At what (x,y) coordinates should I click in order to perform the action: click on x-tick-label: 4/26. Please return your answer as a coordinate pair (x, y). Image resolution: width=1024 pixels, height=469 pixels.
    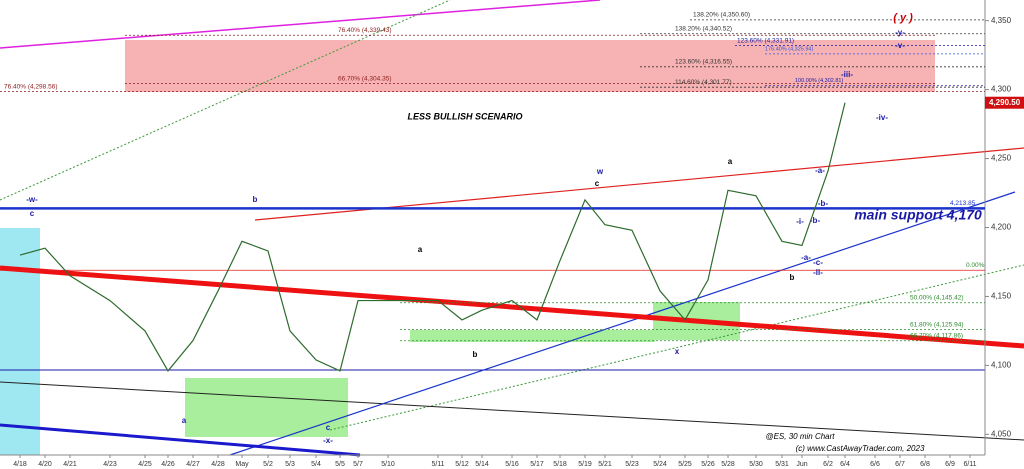
    Looking at the image, I should click on (168, 464).